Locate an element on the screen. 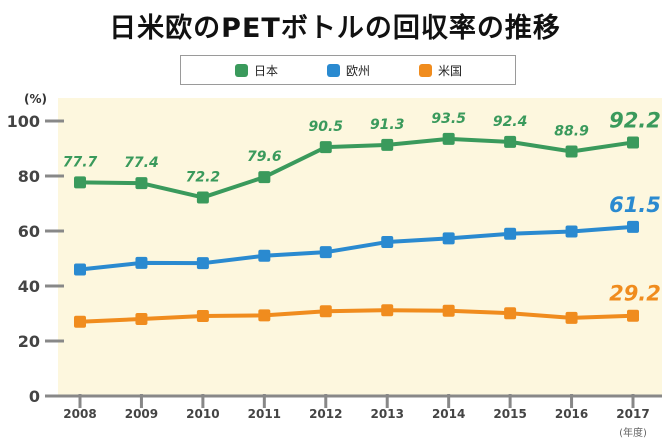 Image resolution: width=670 pixels, height=446 pixels. data-label: 90.5 is located at coordinates (326, 127).